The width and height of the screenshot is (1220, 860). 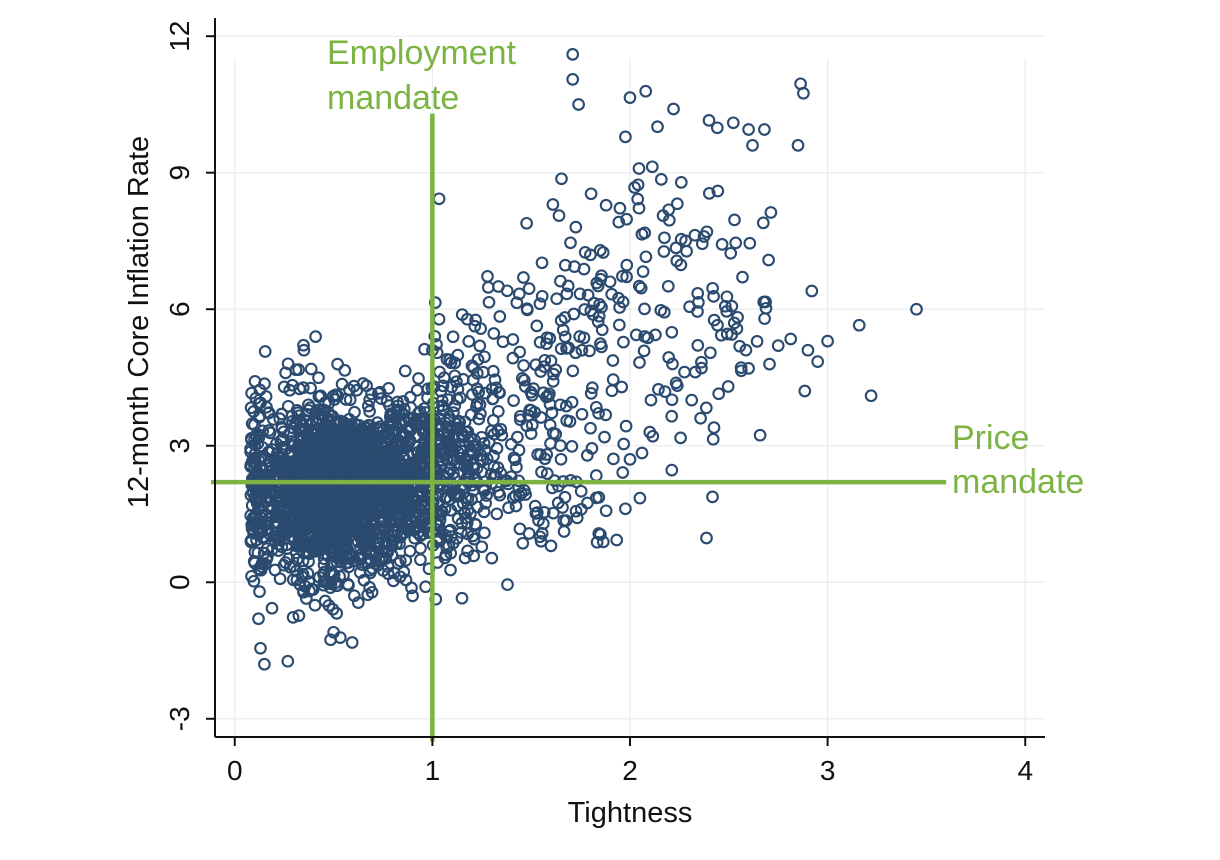 What do you see at coordinates (1025, 770) in the screenshot?
I see `x-tick-label: 4` at bounding box center [1025, 770].